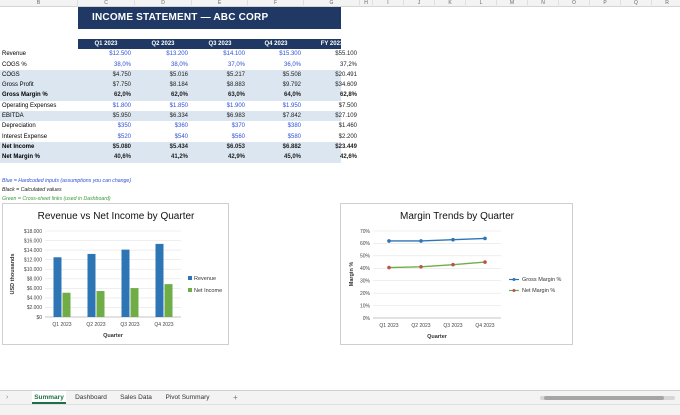 Image resolution: width=680 pixels, height=415 pixels. What do you see at coordinates (481, 3) in the screenshot?
I see `column-header: L` at bounding box center [481, 3].